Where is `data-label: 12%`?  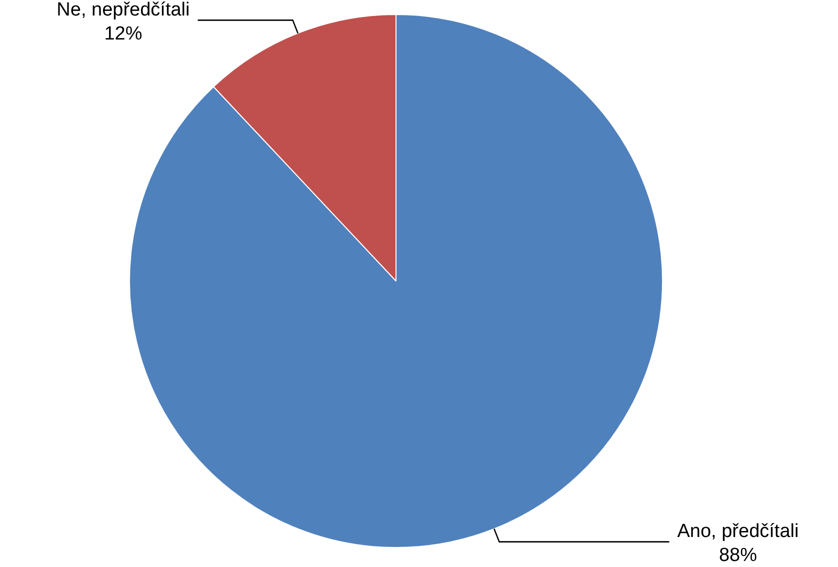
data-label: 12% is located at coordinates (123, 33).